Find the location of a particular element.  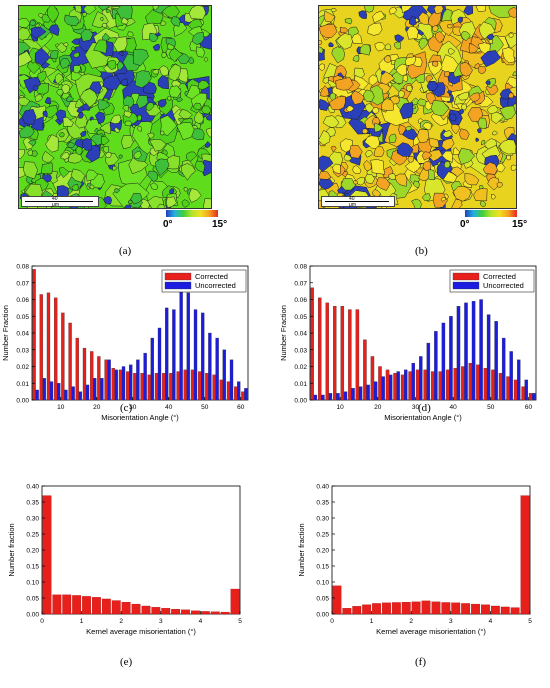

x-tick-label: 2 is located at coordinates (121, 621).